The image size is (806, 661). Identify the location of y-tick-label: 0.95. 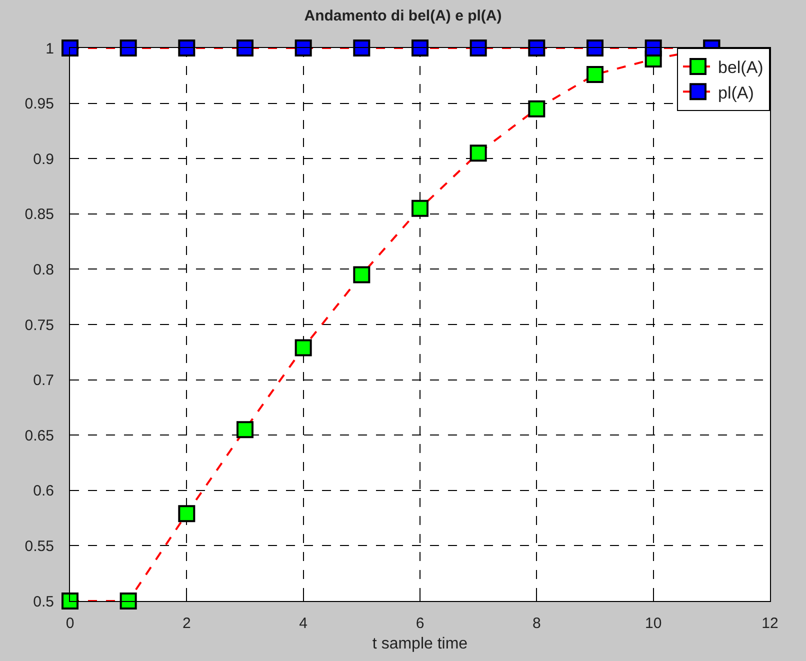
(39, 104).